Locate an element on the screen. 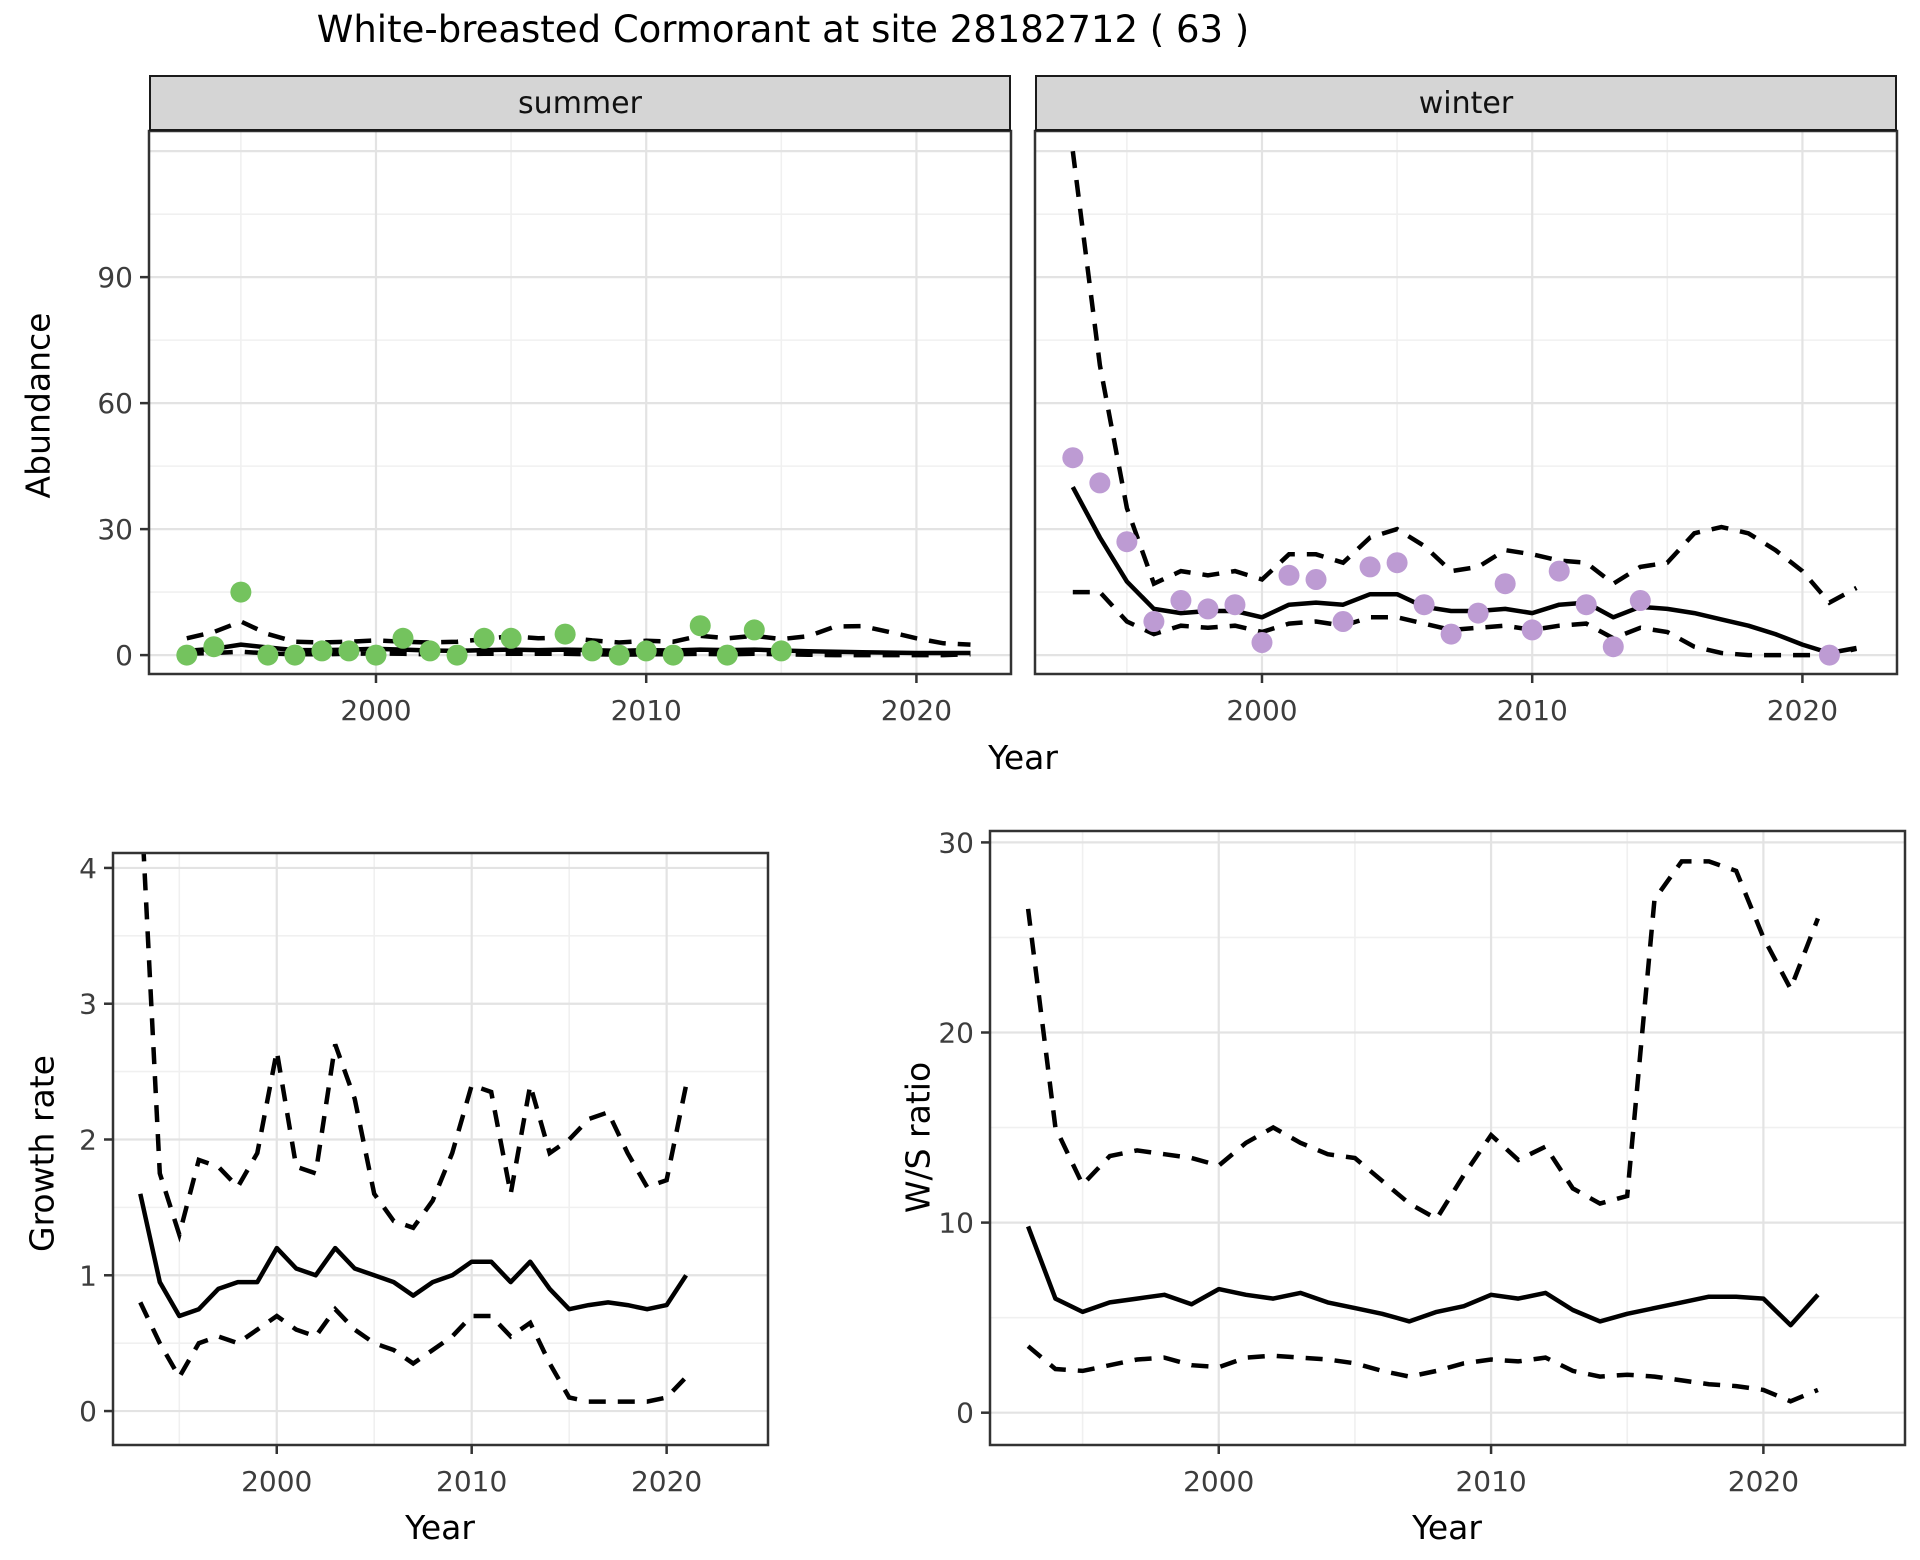  facet-label-winter: winter is located at coordinates (1466, 103).